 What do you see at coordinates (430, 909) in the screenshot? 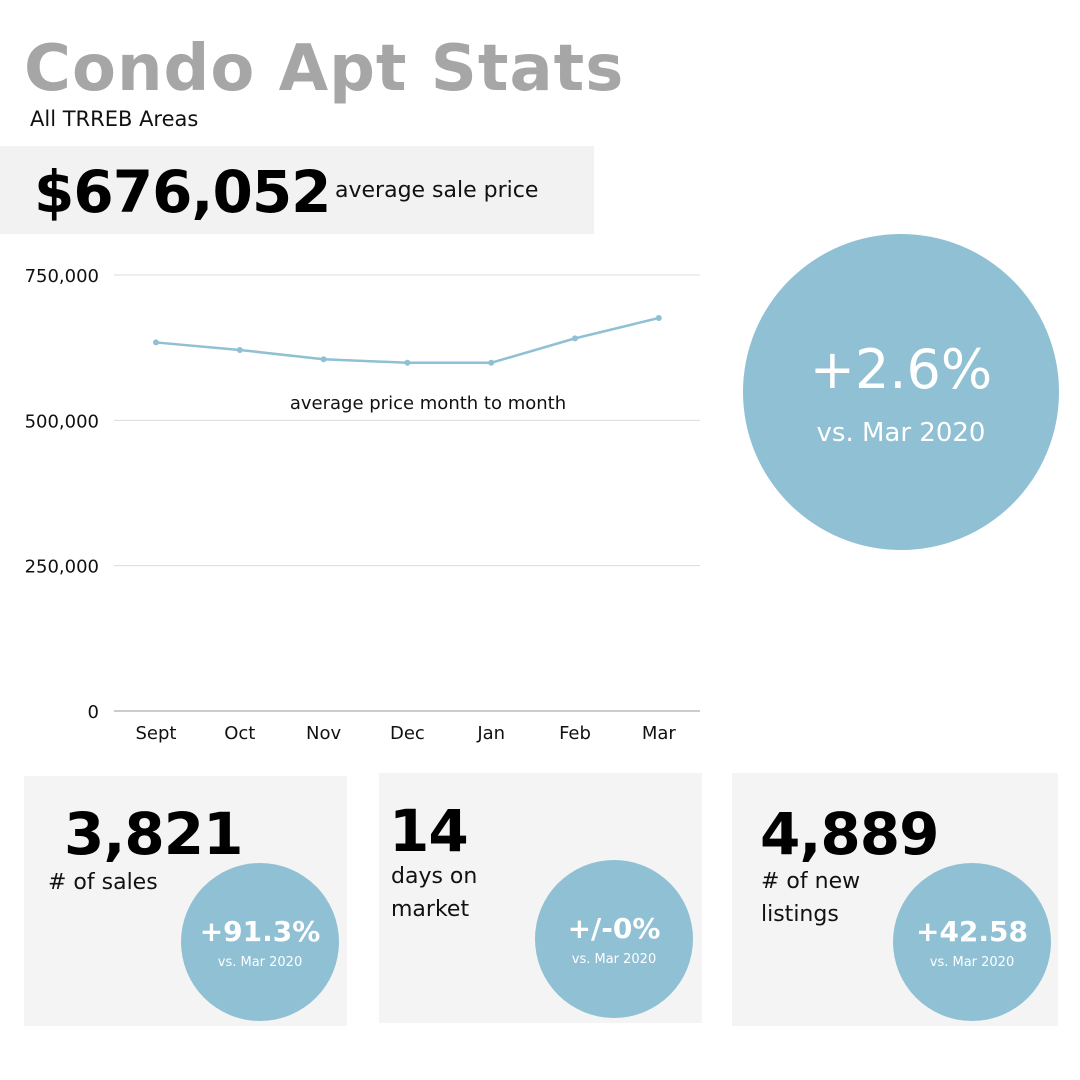
I see `days-on-market-label-line: market` at bounding box center [430, 909].